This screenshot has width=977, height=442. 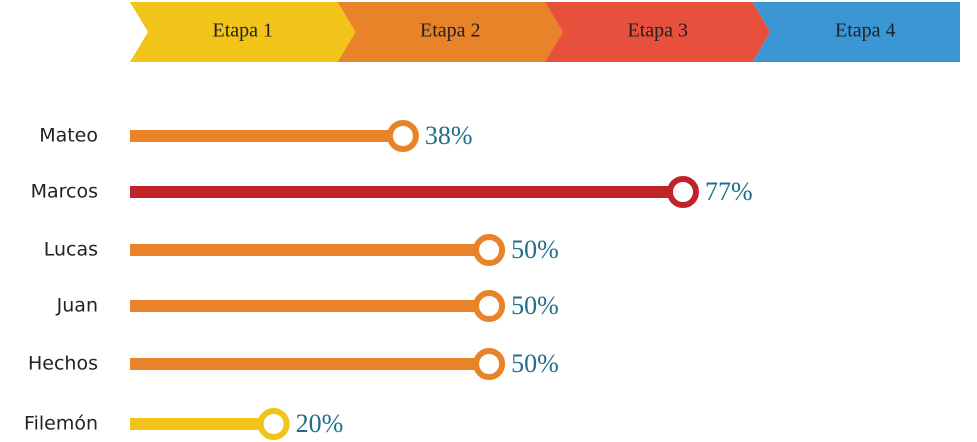 I want to click on stage-label: Etapa 2, so click(x=450, y=31).